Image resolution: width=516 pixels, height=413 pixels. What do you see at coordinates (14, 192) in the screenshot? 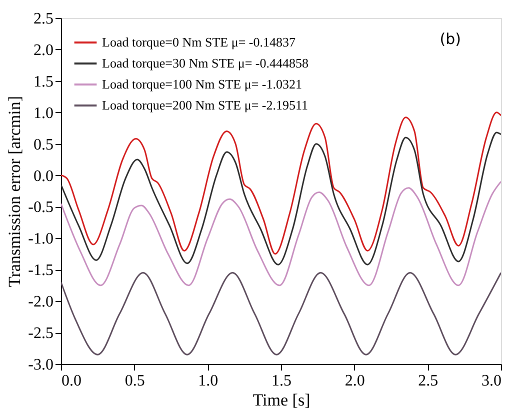
I see `y-axis-title: Transmission error [arcmin]` at bounding box center [14, 192].